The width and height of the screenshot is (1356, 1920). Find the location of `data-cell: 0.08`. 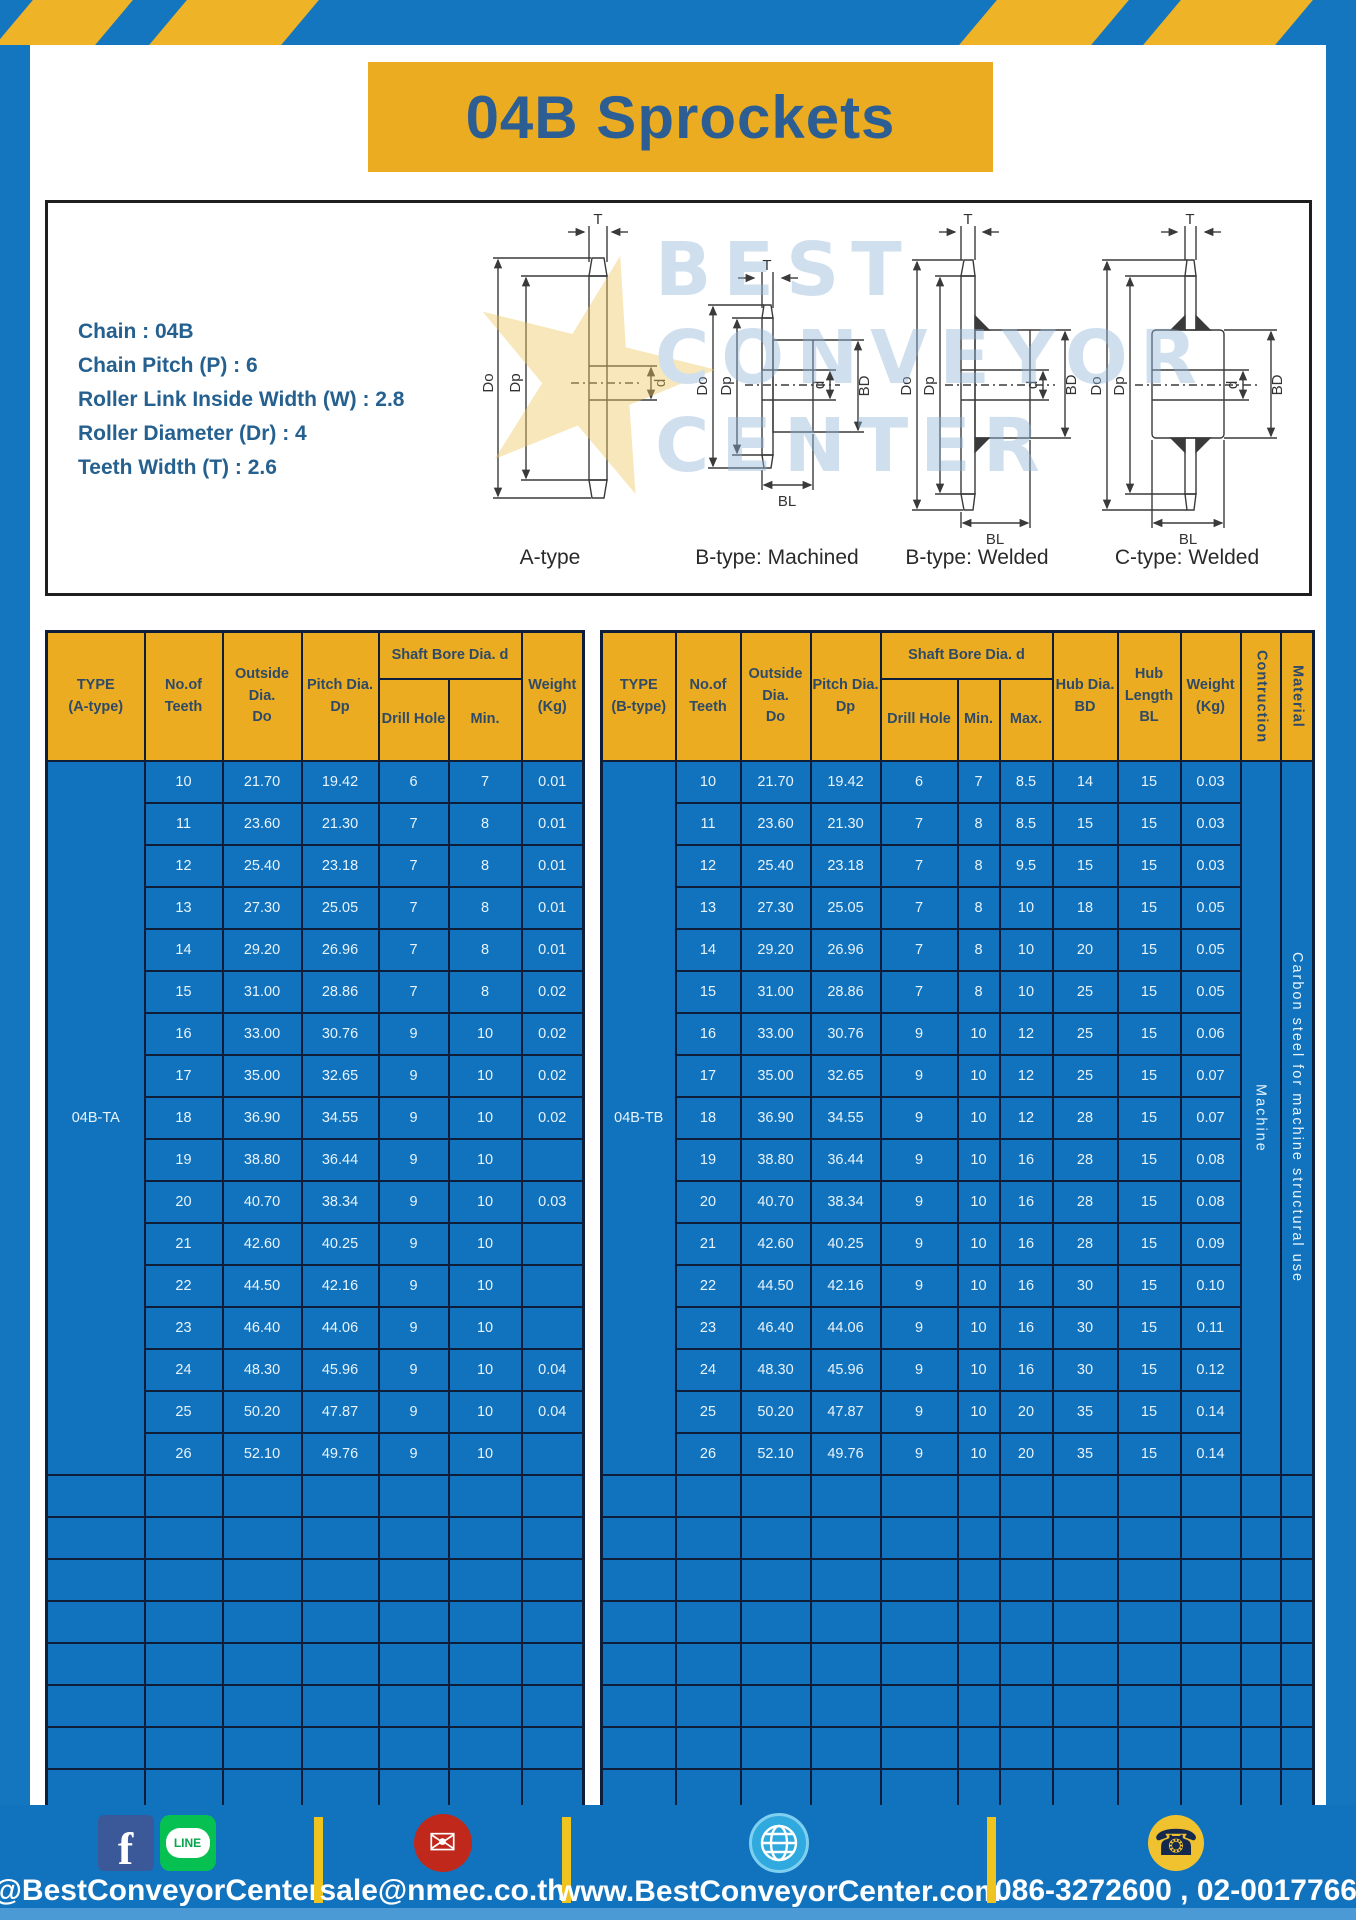

data-cell: 0.08 is located at coordinates (1210, 1160).